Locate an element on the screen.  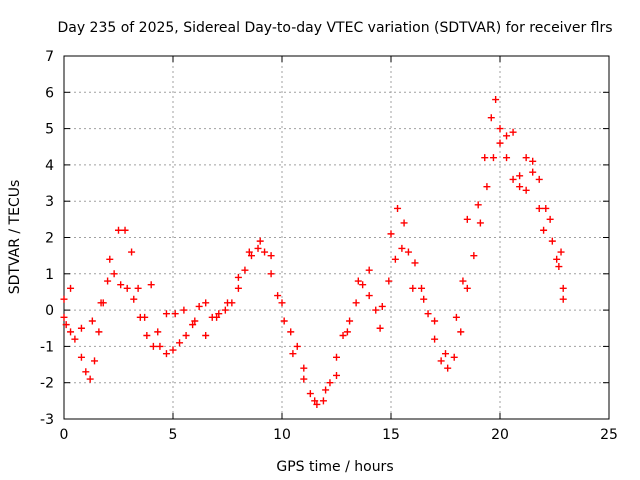
y-tick-label: 5 is located at coordinates (49, 130).